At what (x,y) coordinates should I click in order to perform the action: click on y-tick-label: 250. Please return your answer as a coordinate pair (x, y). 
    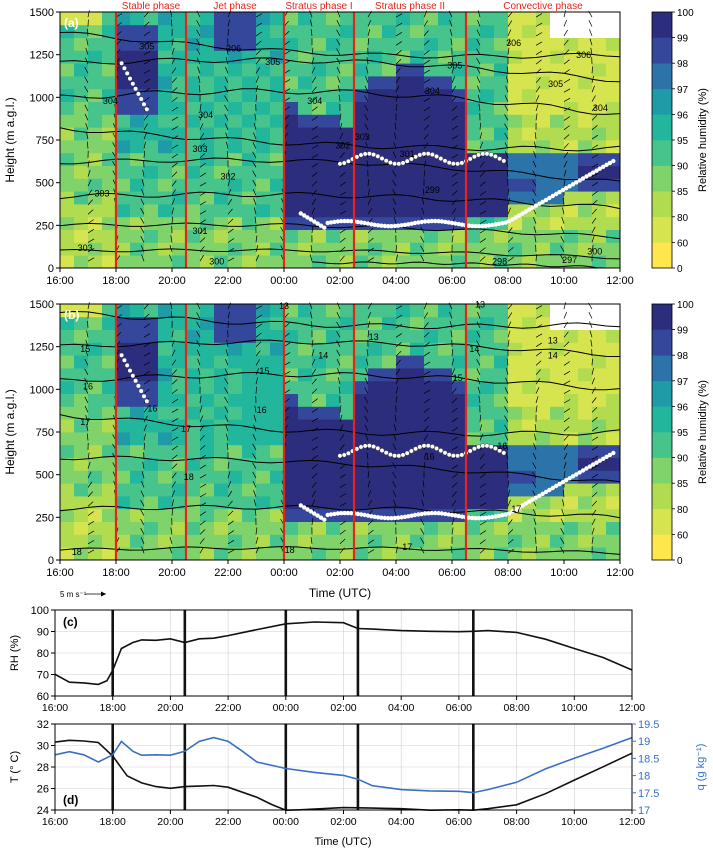
    Looking at the image, I should click on (45, 518).